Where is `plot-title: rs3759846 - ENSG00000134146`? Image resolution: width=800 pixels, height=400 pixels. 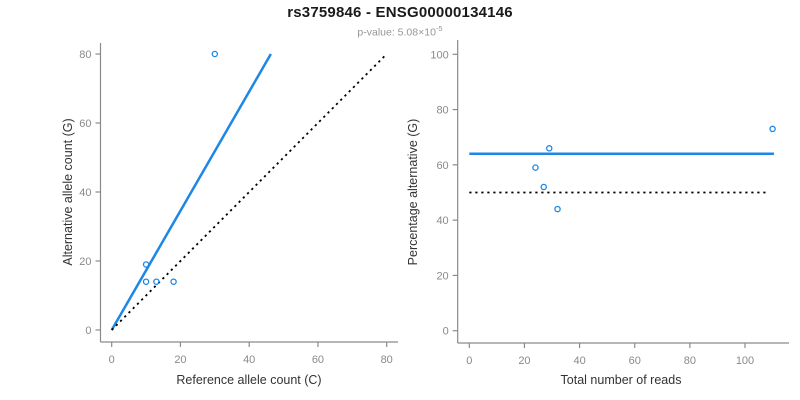
plot-title: rs3759846 - ENSG00000134146 is located at coordinates (400, 12).